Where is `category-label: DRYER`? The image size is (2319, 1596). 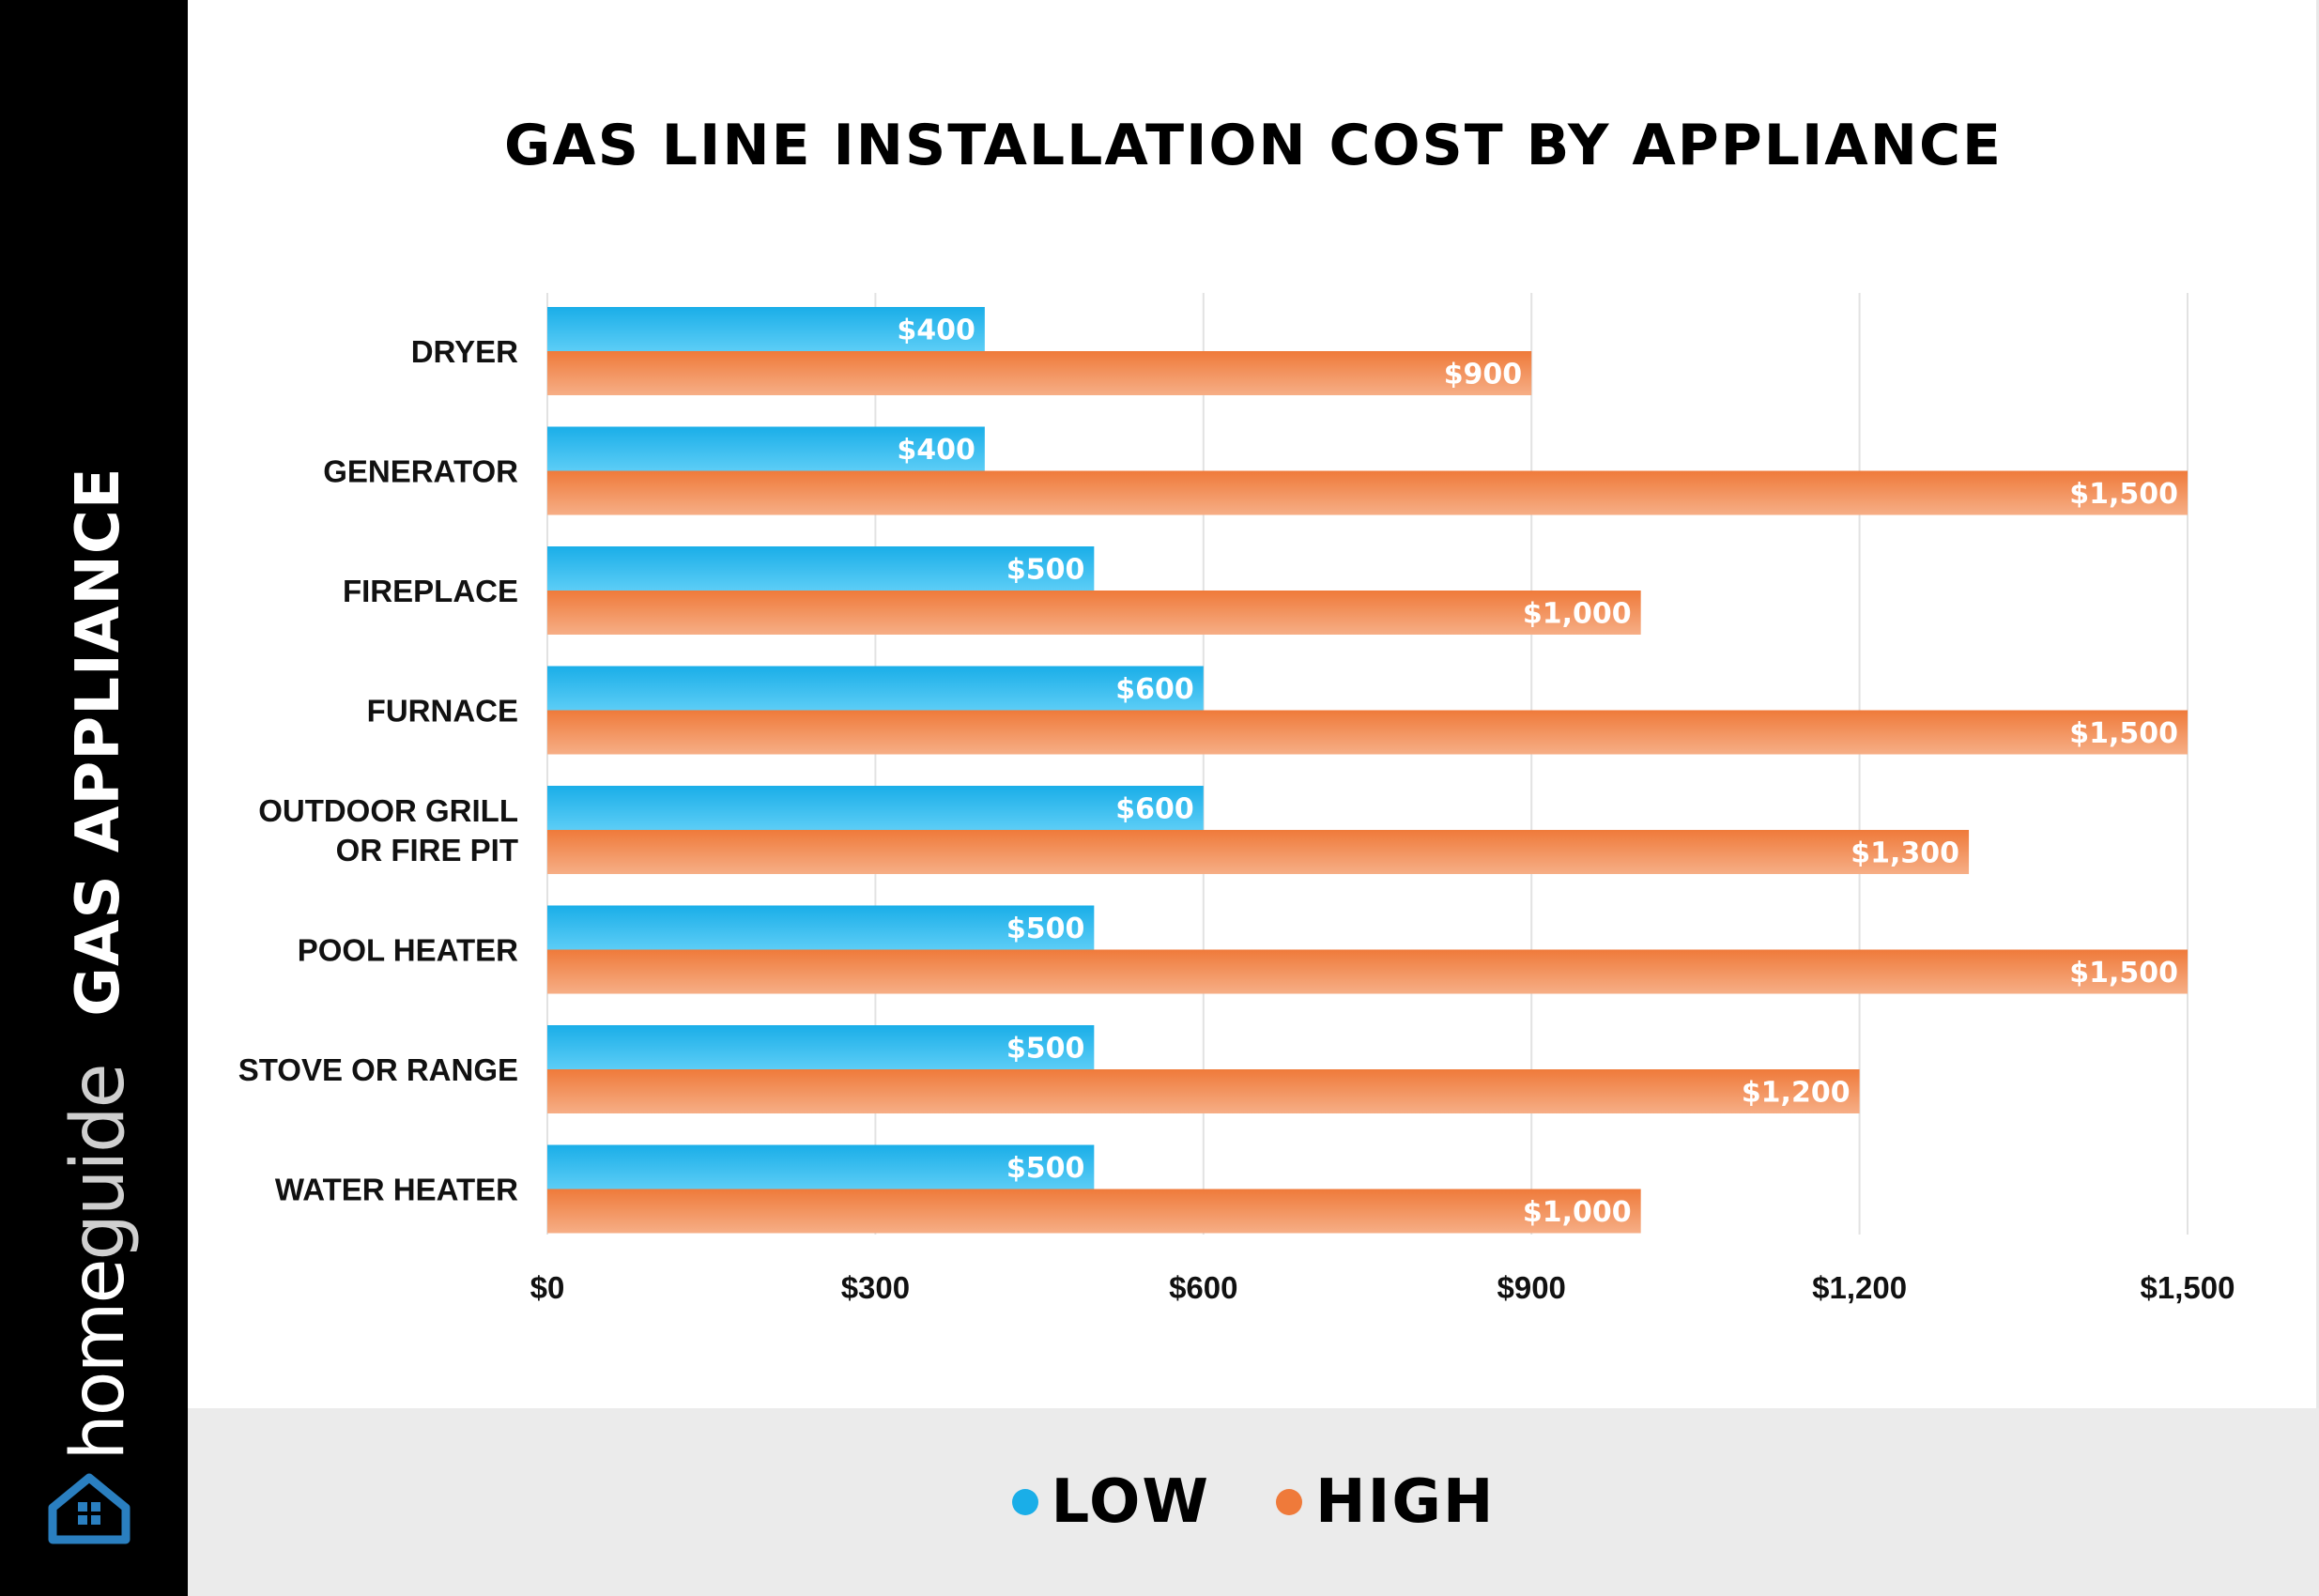
category-label: DRYER is located at coordinates (464, 351).